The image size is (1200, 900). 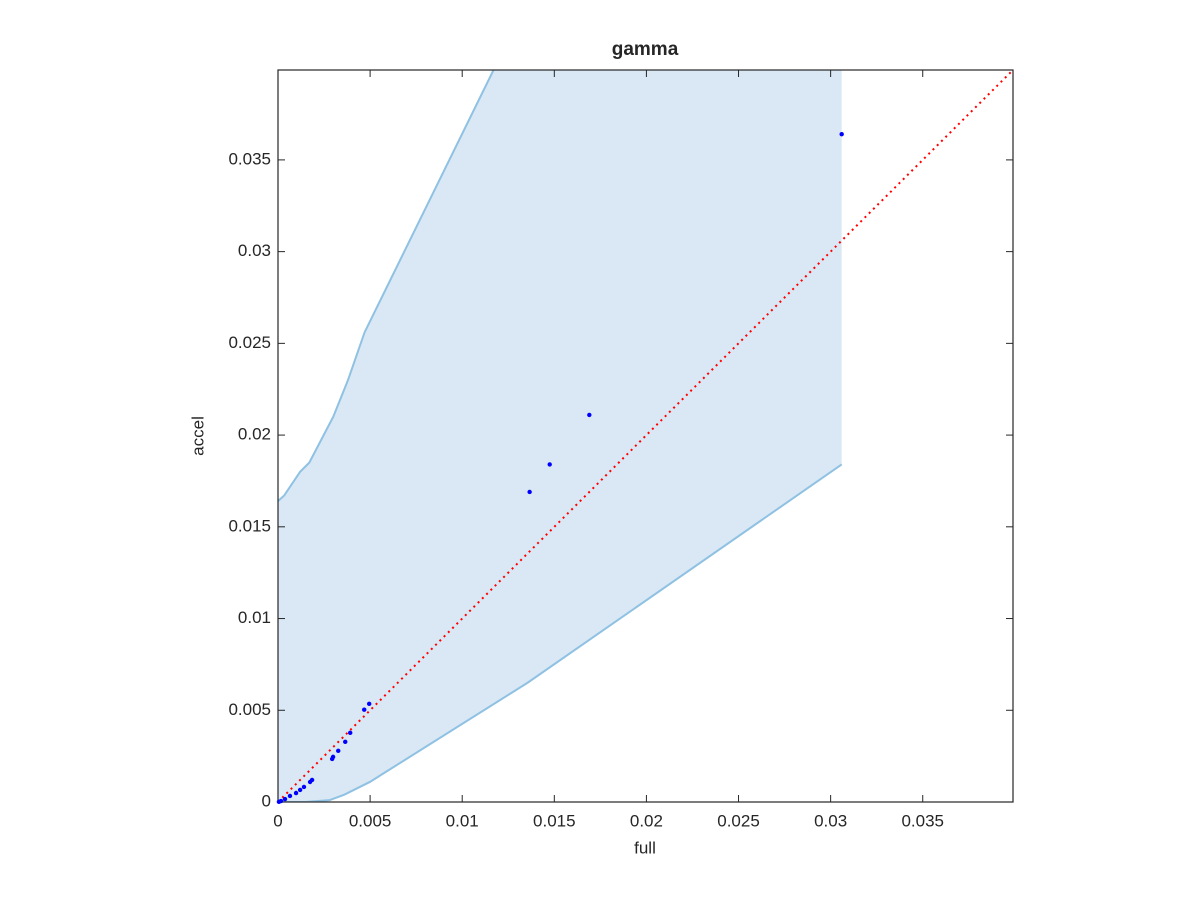 I want to click on y-tick-label: 0.035, so click(x=249, y=158).